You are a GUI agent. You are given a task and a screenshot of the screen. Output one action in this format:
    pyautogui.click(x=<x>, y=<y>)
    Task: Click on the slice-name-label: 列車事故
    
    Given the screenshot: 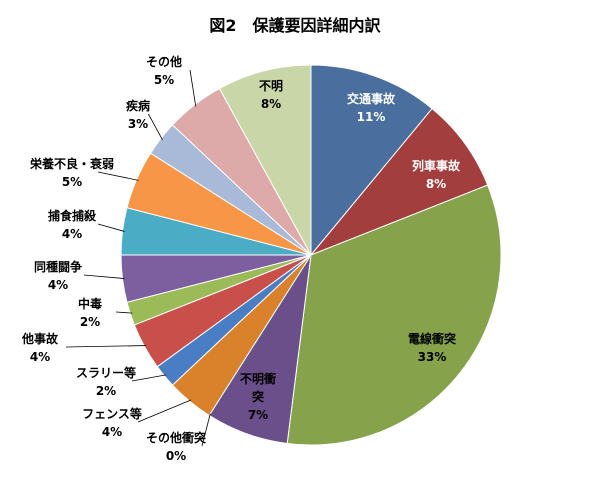 What is the action you would take?
    pyautogui.click(x=436, y=165)
    